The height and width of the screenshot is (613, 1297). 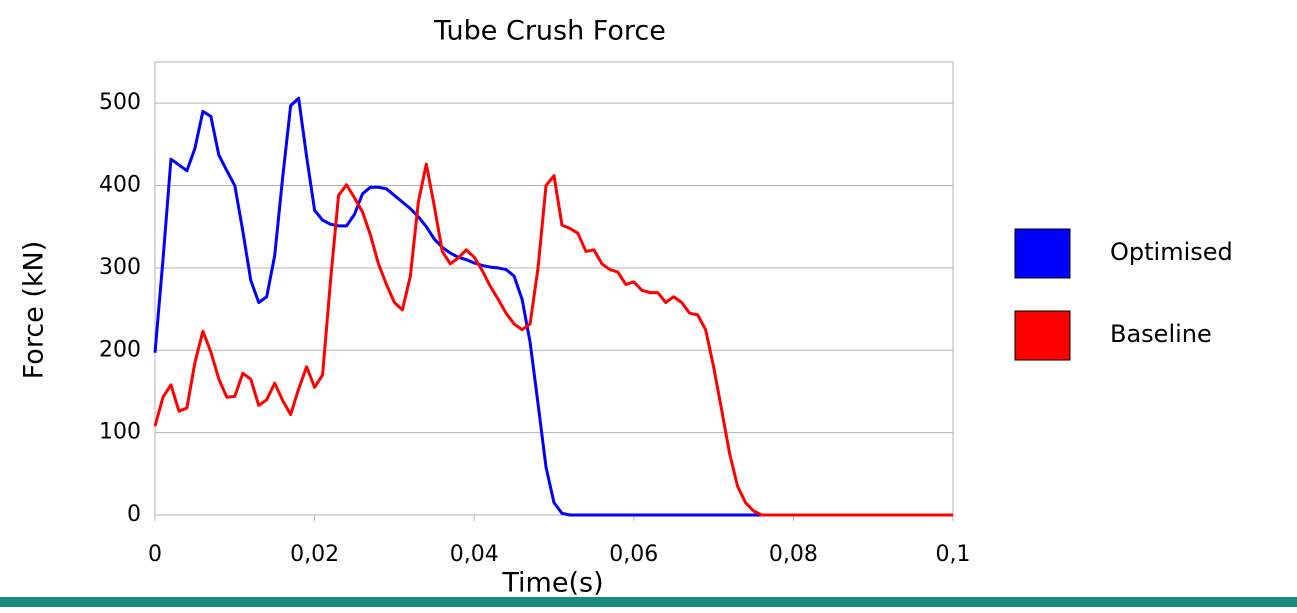 I want to click on x-tick-label: 0,02, so click(x=314, y=554).